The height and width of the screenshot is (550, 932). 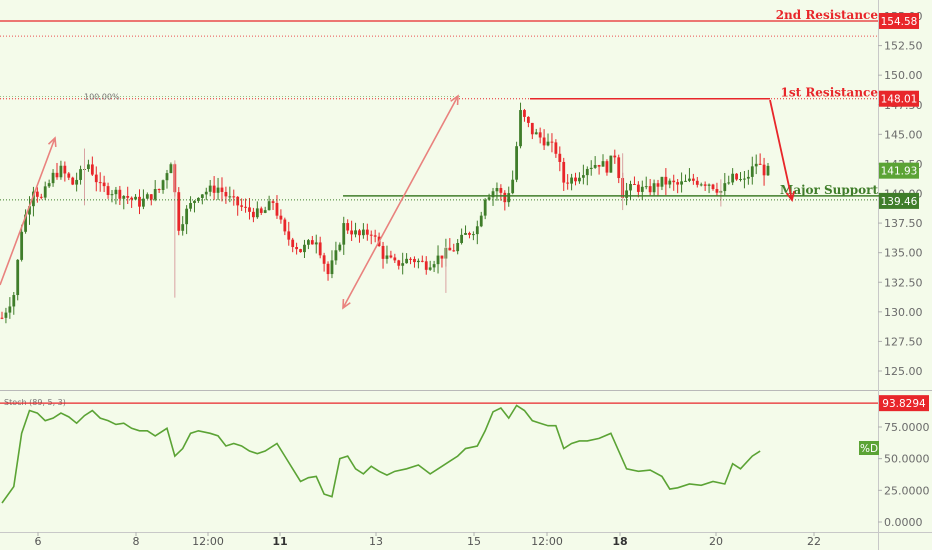 I want to click on tag-first-resistance-bg, so click(x=899, y=98).